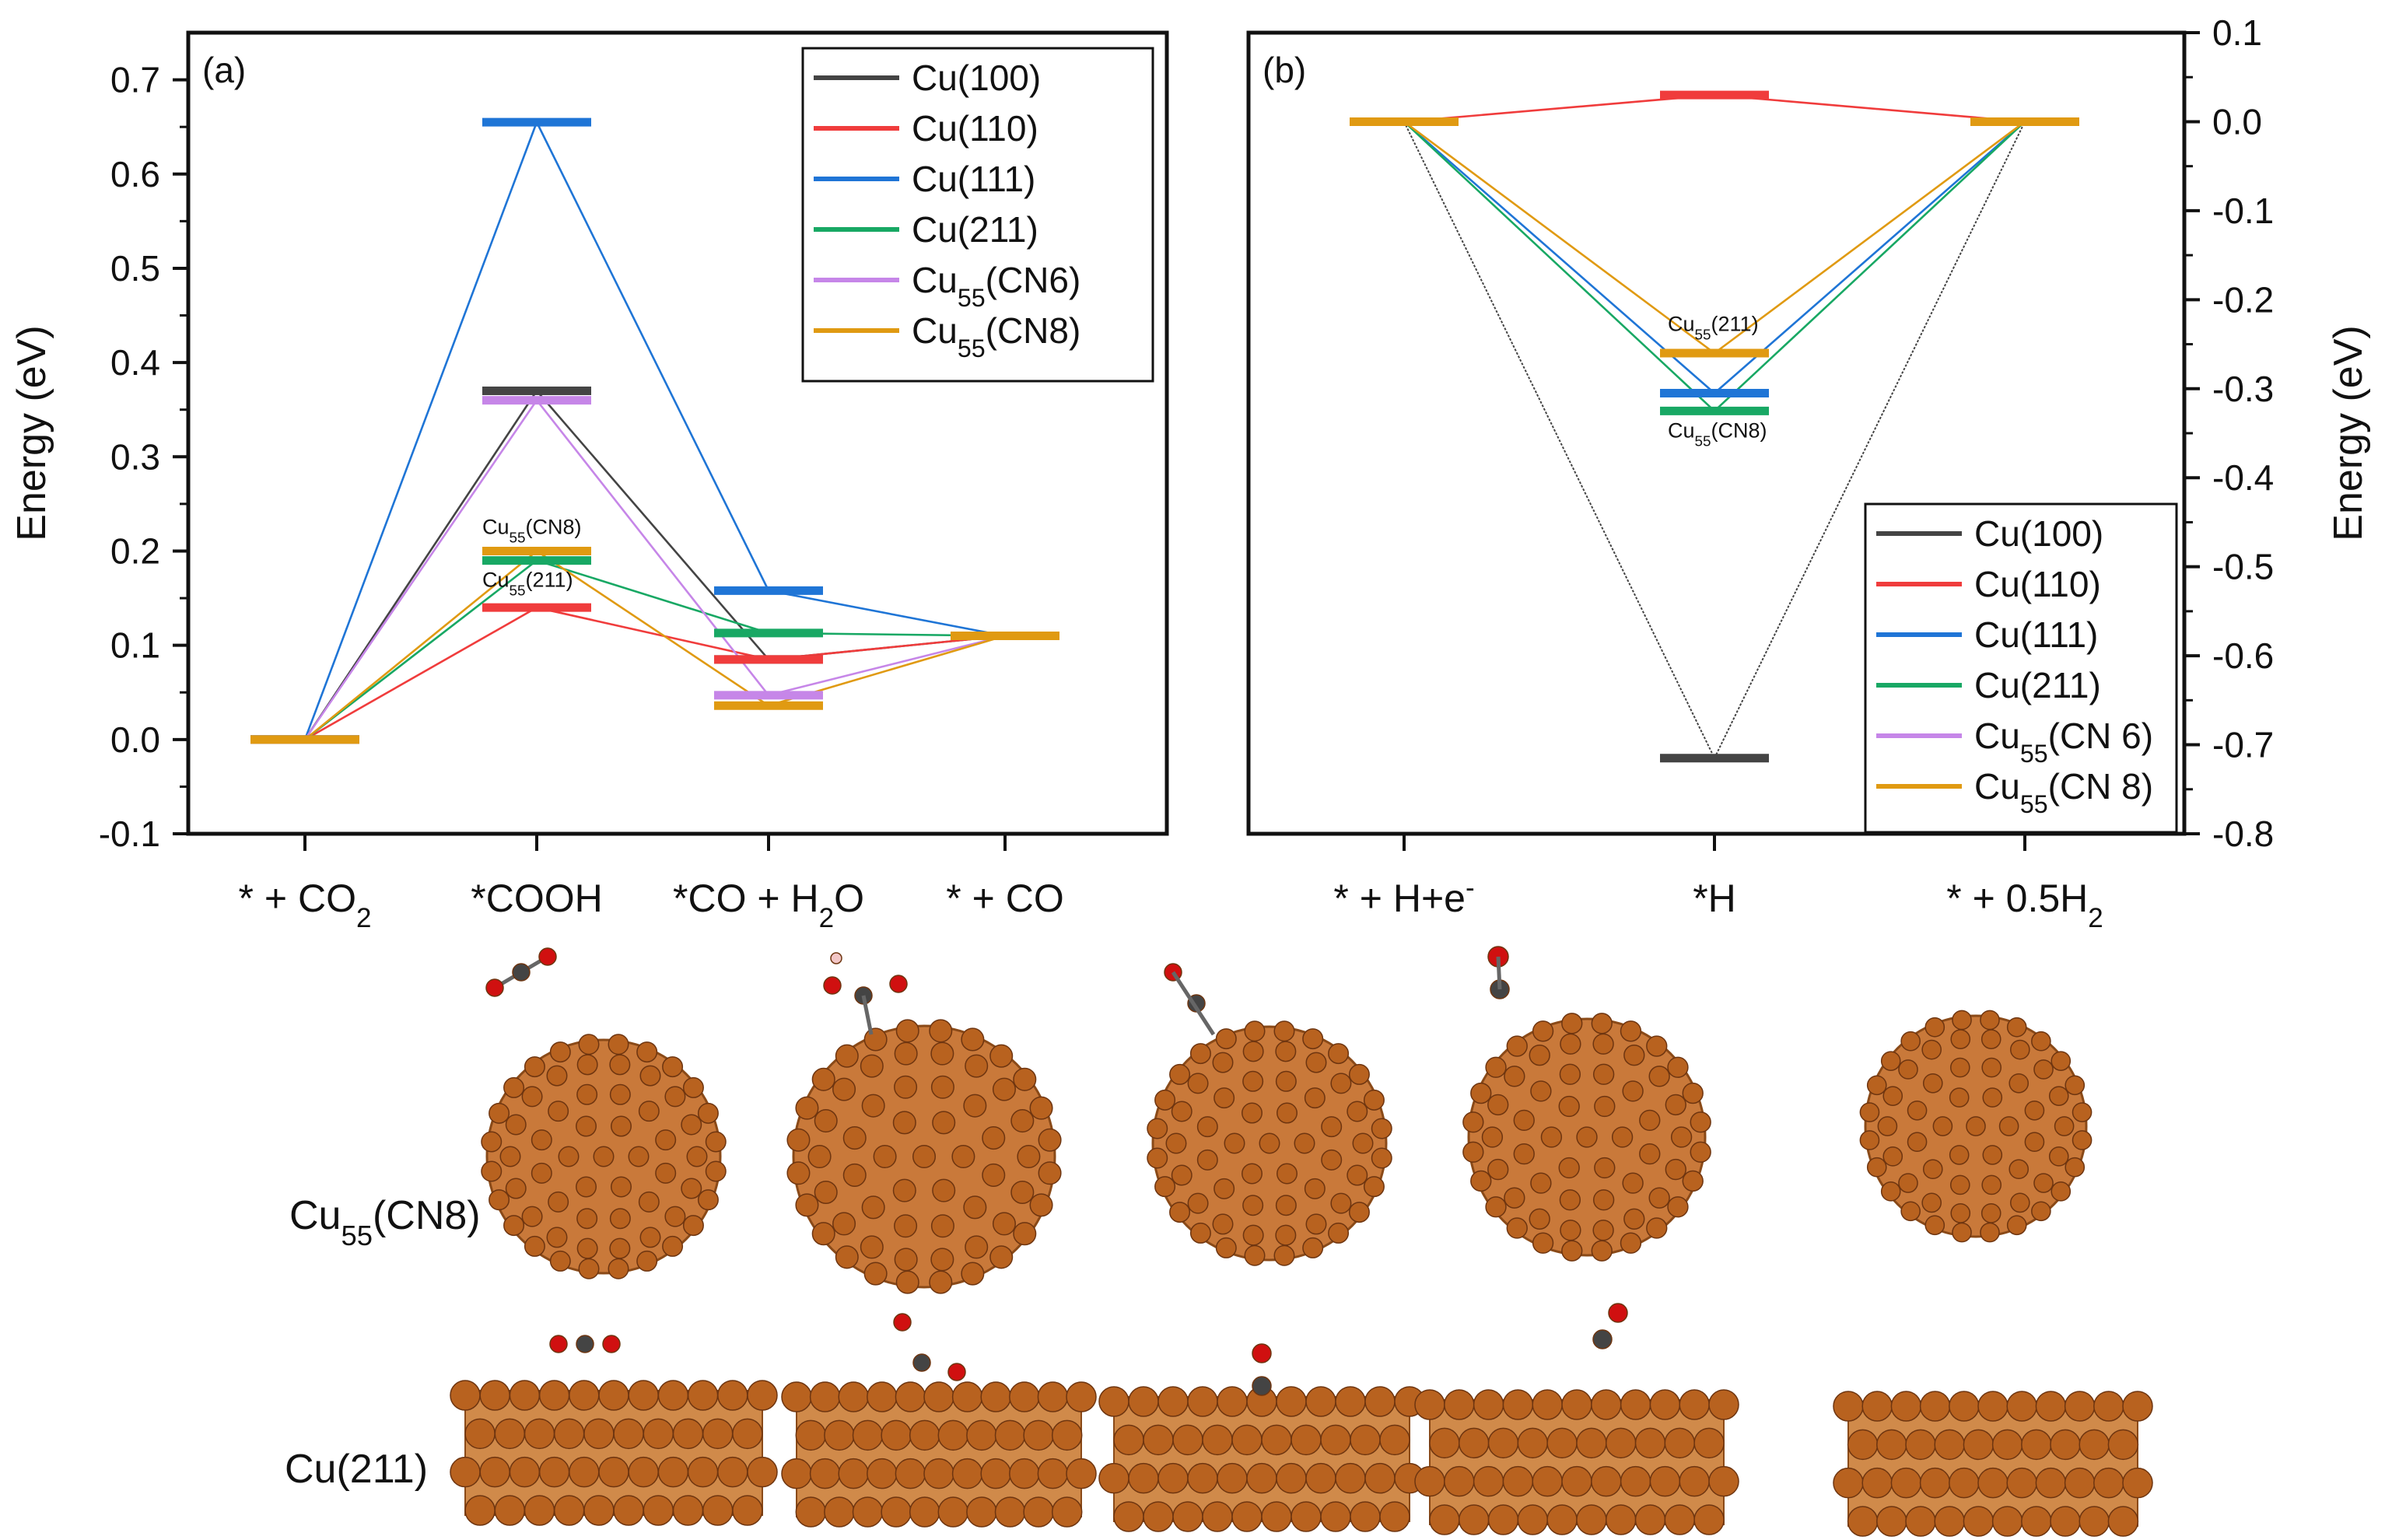 The image size is (2385, 1540). I want to click on y-tick-label: -0.4, so click(2243, 477).